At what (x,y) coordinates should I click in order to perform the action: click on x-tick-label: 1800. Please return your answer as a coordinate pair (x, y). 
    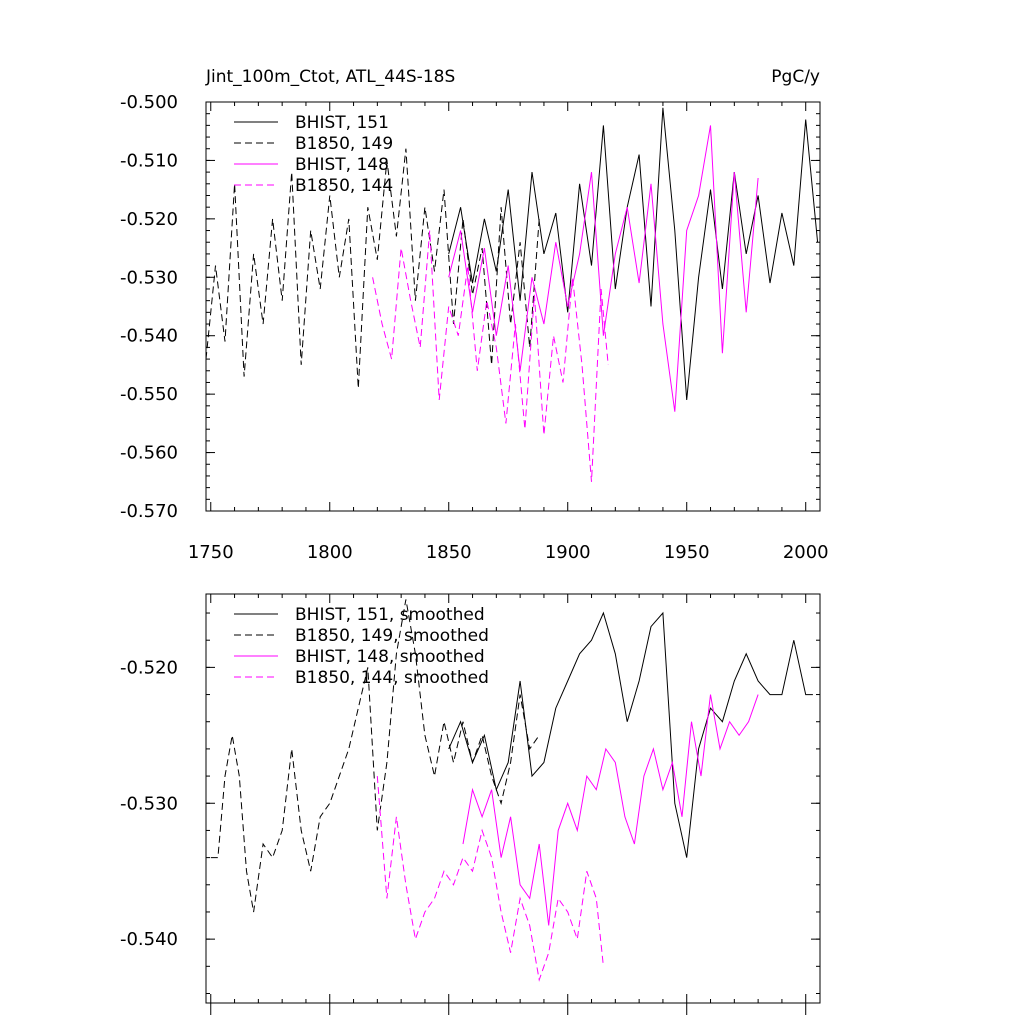
    Looking at the image, I should click on (330, 552).